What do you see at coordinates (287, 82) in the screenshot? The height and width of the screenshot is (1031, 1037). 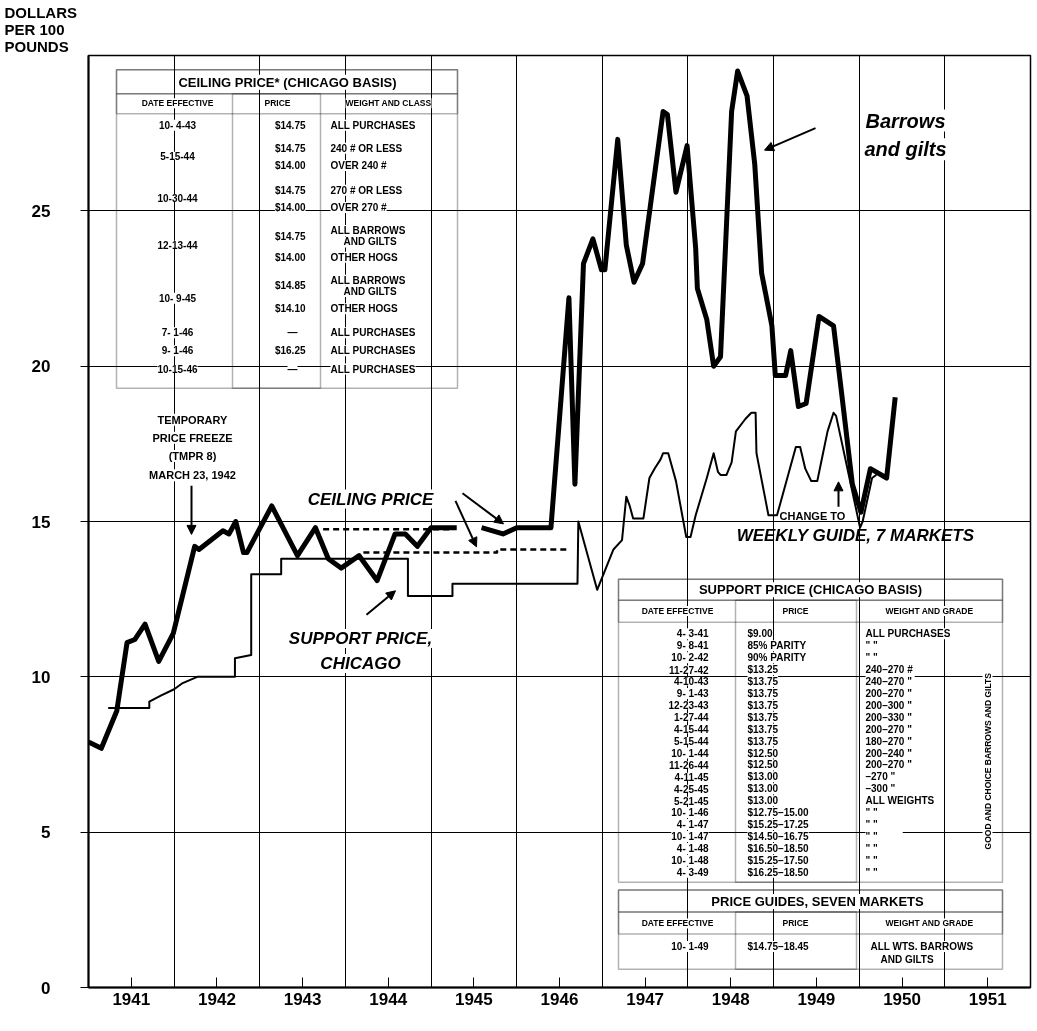 I see `annotation: CEILING PRICE* (CHICAGO BASIS)` at bounding box center [287, 82].